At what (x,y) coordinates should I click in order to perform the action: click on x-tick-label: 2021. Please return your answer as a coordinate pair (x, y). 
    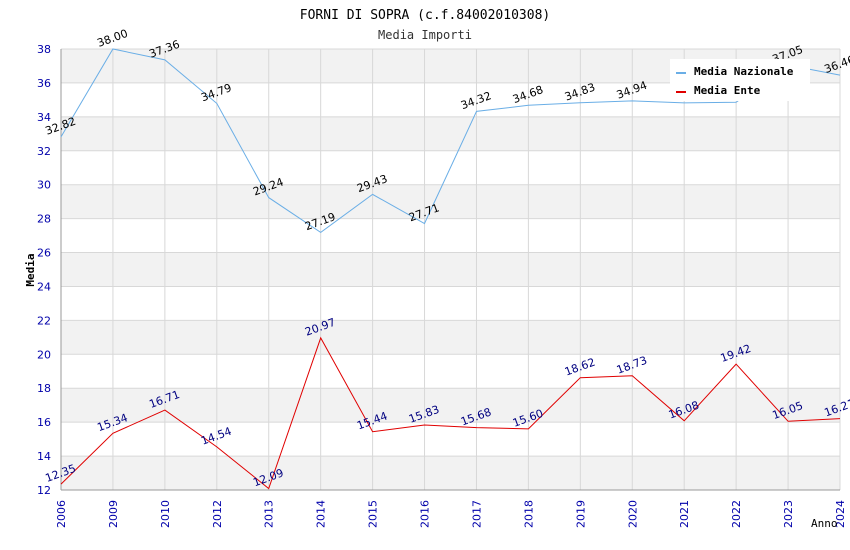
    Looking at the image, I should click on (684, 514).